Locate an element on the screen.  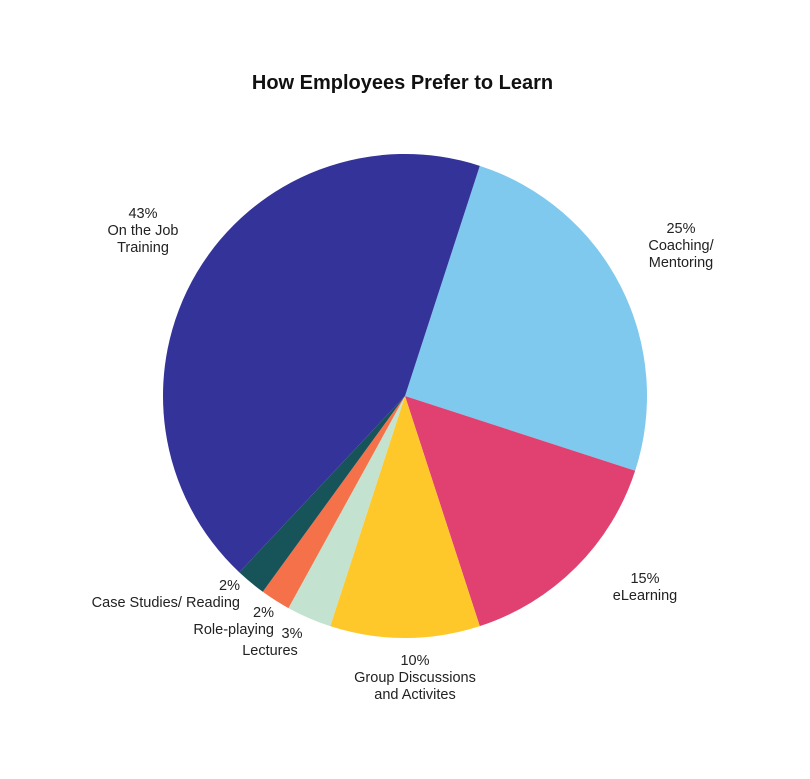
slice-name-label: Group Discussions is located at coordinates (415, 678).